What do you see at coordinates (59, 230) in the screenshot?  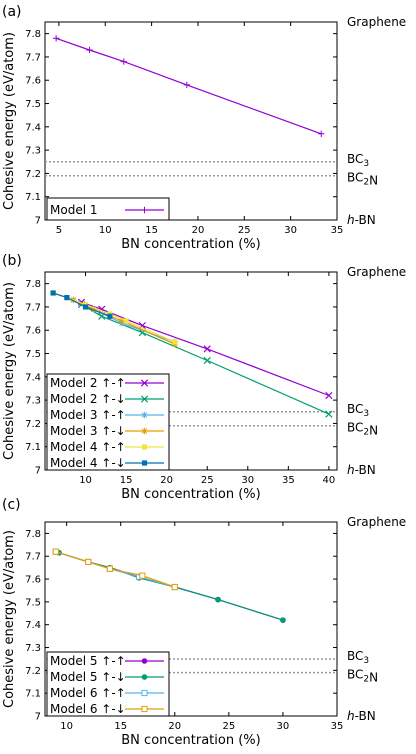 I see `x-tick-label: 5` at bounding box center [59, 230].